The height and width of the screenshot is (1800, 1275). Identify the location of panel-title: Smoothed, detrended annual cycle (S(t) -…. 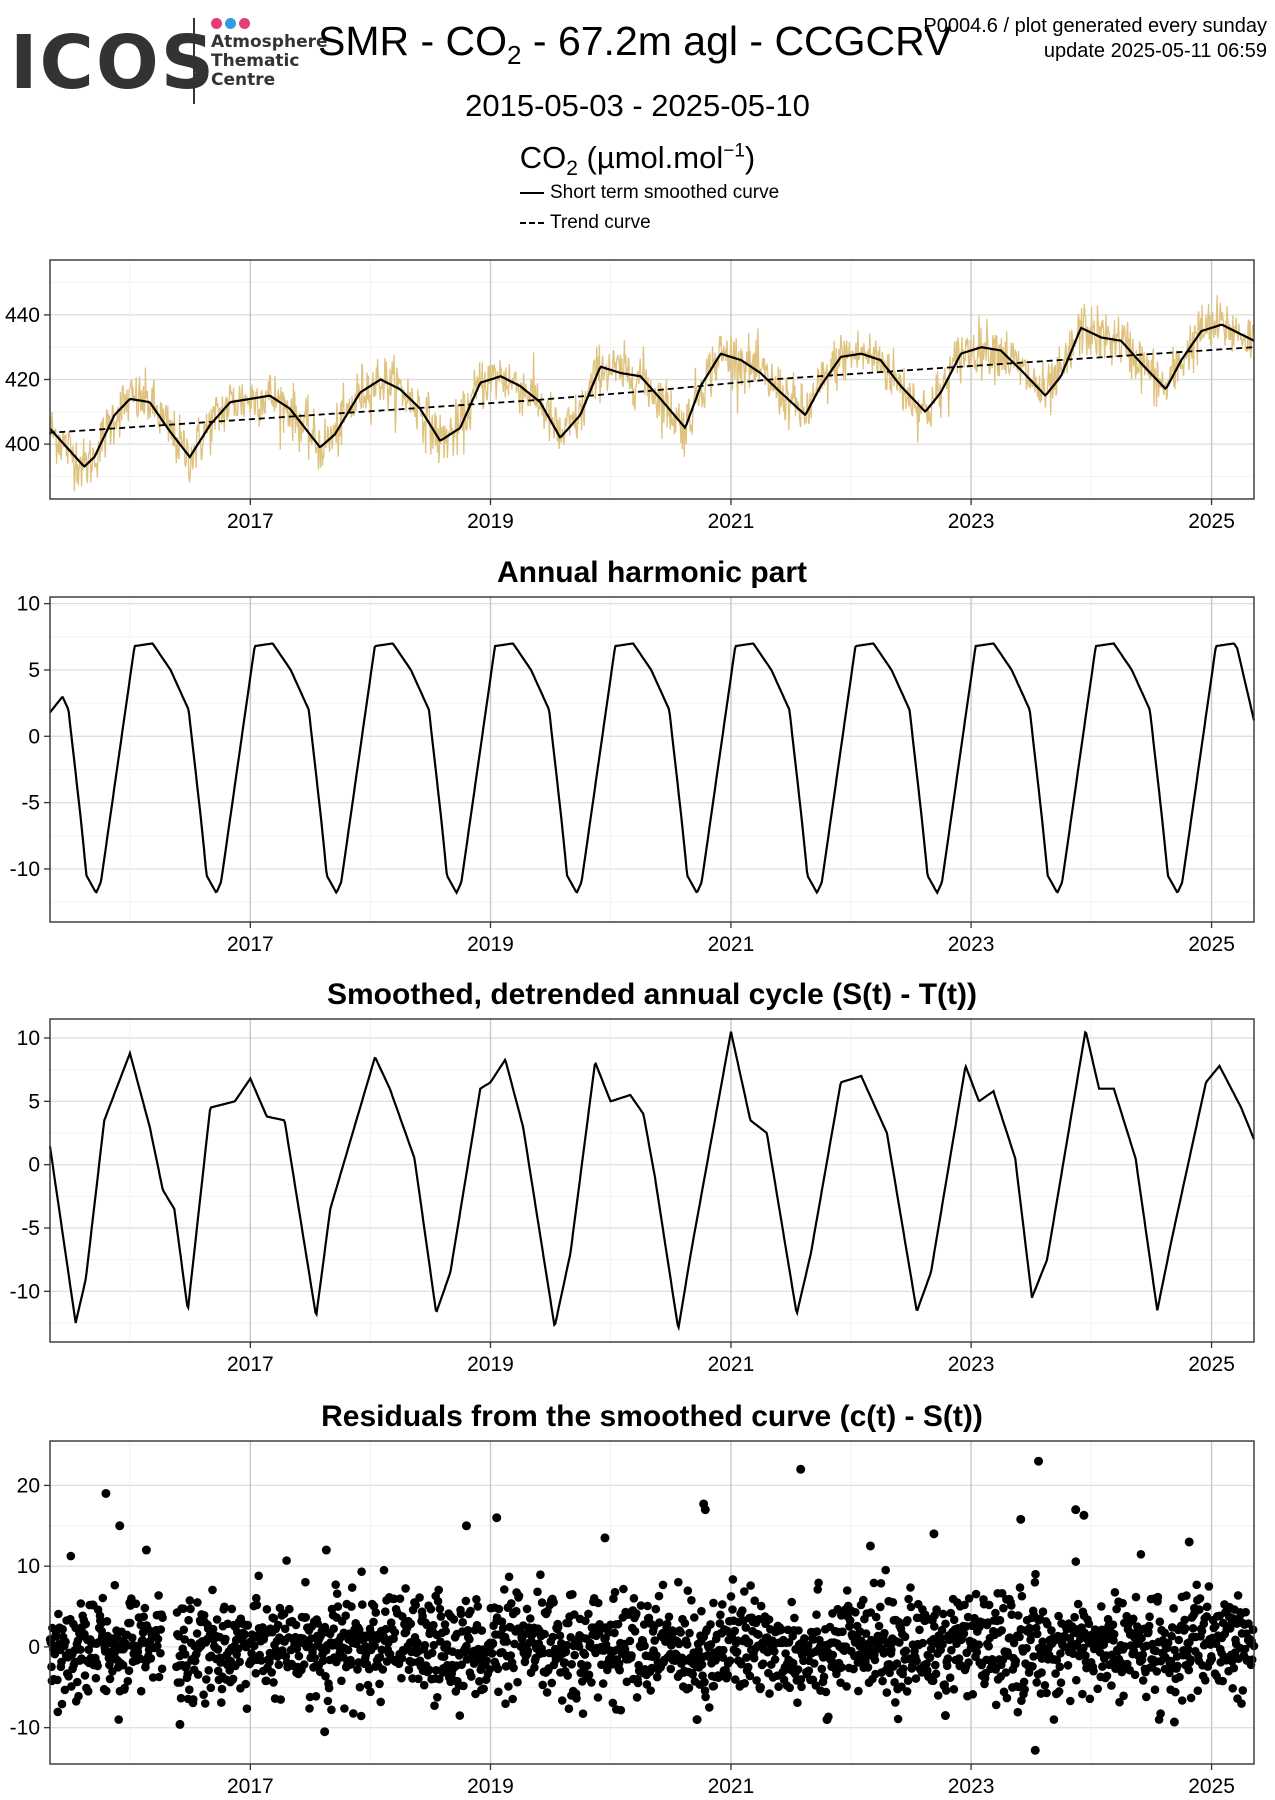
(652, 994).